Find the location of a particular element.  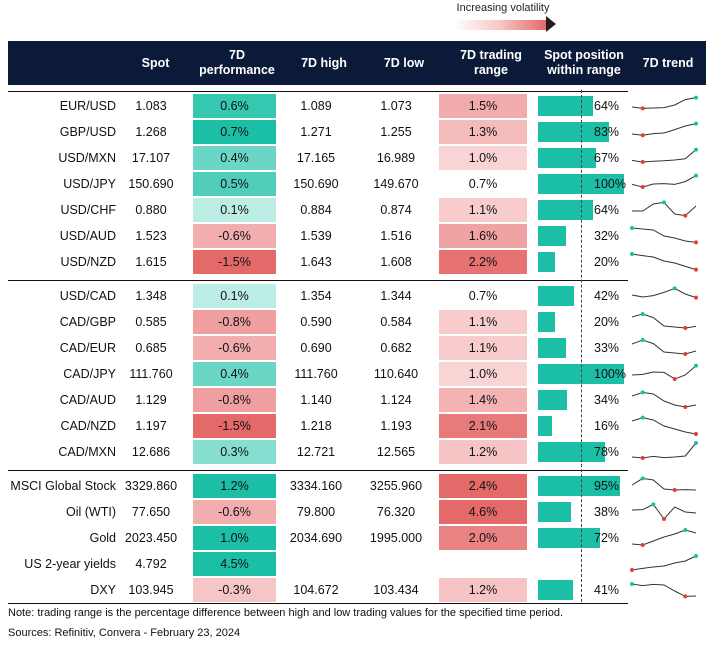

high-value: 0.690 is located at coordinates (316, 348).